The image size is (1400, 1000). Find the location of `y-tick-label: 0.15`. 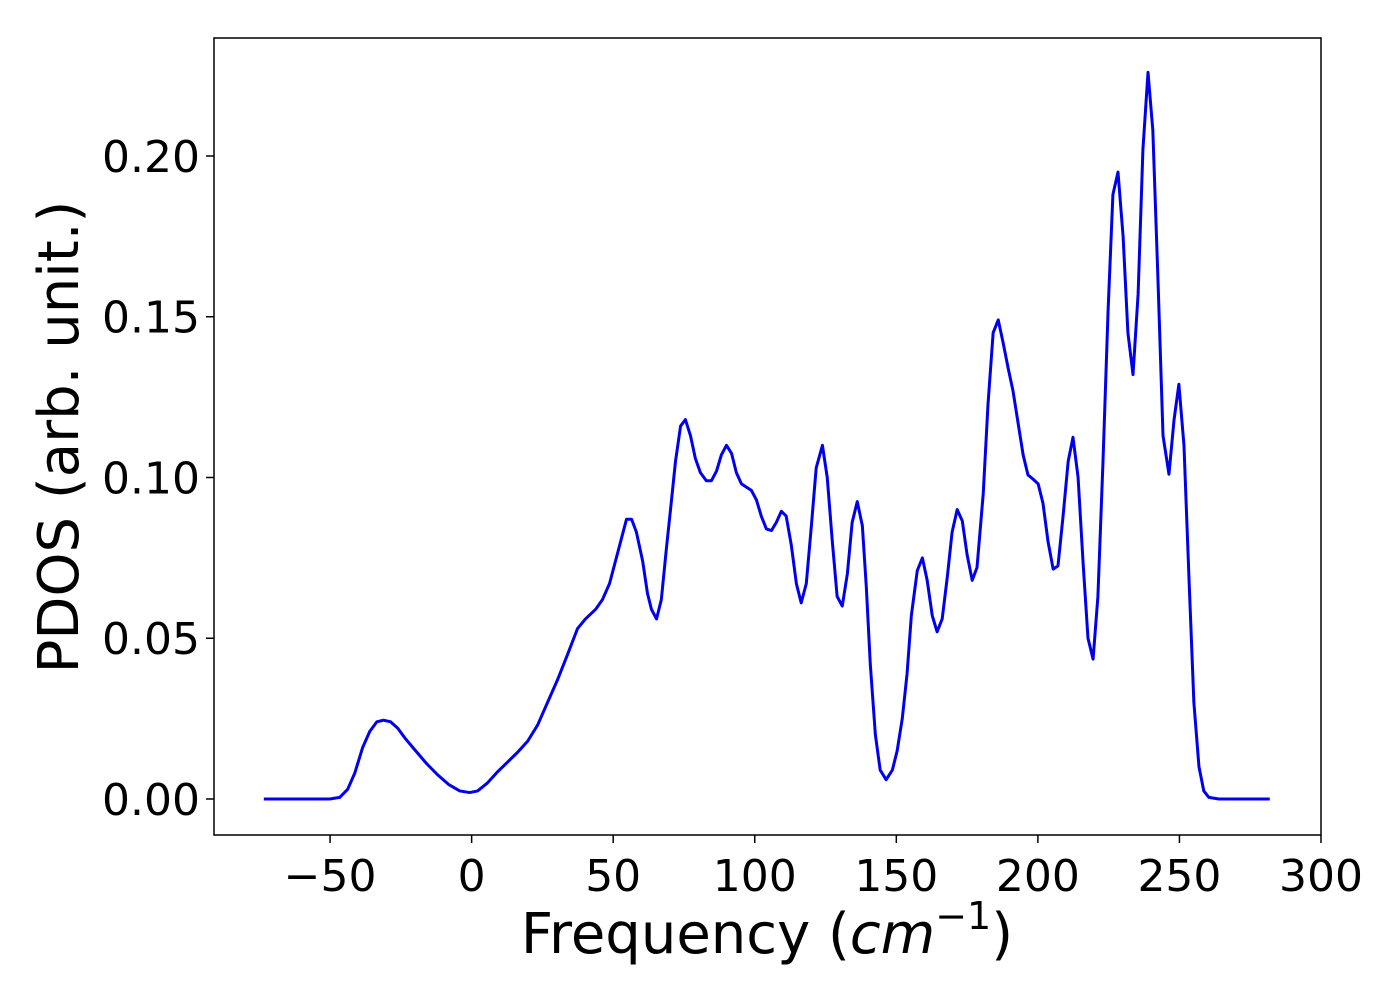

y-tick-label: 0.15 is located at coordinates (151, 318).